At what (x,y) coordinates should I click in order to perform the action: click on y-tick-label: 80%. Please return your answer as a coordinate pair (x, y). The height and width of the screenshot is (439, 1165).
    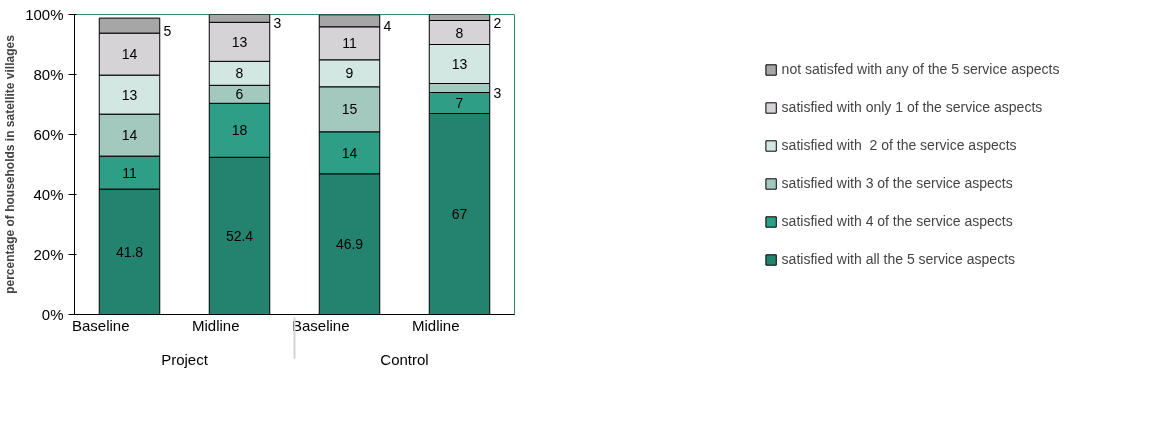
    Looking at the image, I should click on (48, 74).